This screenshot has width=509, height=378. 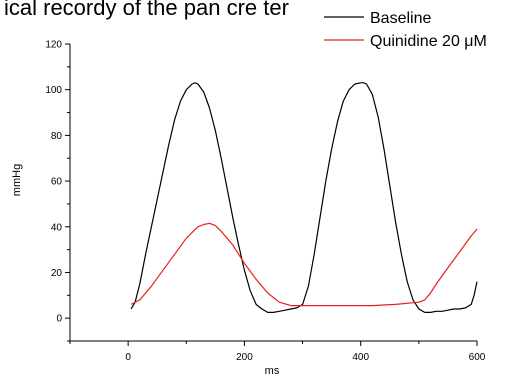 What do you see at coordinates (146, 10) in the screenshot?
I see `cropped-title-text: ical recordy of the pan cre ter` at bounding box center [146, 10].